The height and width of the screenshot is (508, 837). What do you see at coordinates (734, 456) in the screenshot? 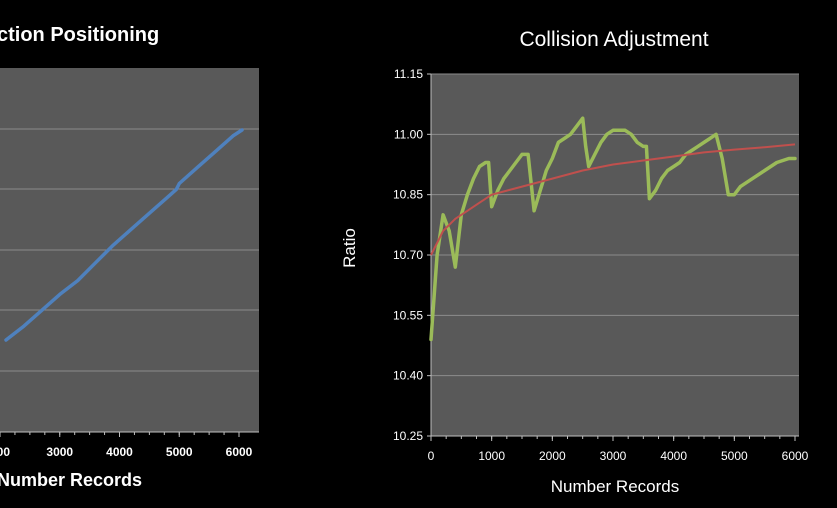
I see `right-x-tick-label: 5000` at bounding box center [734, 456].